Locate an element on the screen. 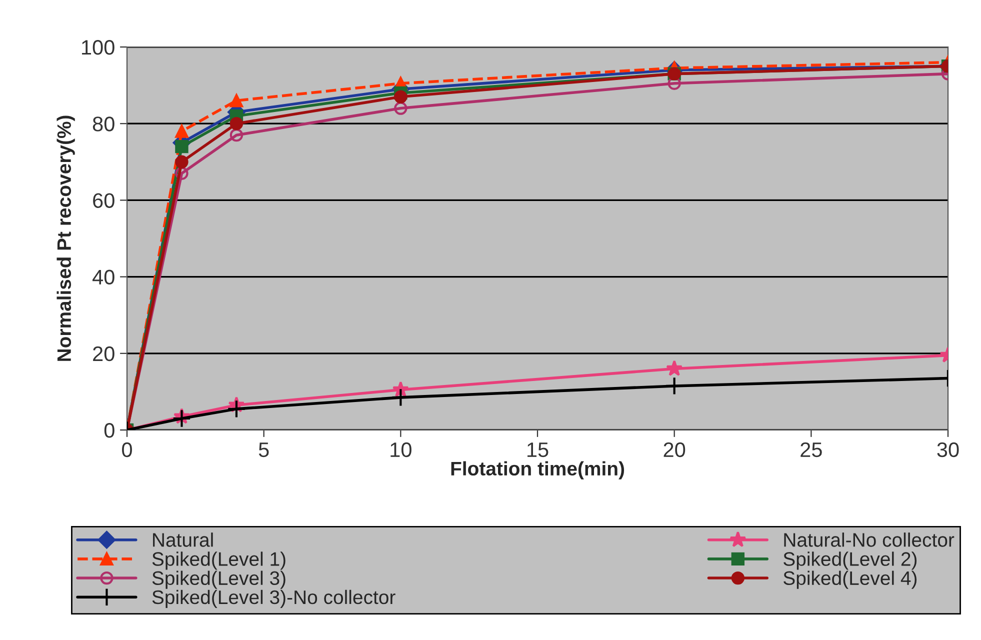 The image size is (981, 640). x-tick-label: 10 is located at coordinates (401, 450).